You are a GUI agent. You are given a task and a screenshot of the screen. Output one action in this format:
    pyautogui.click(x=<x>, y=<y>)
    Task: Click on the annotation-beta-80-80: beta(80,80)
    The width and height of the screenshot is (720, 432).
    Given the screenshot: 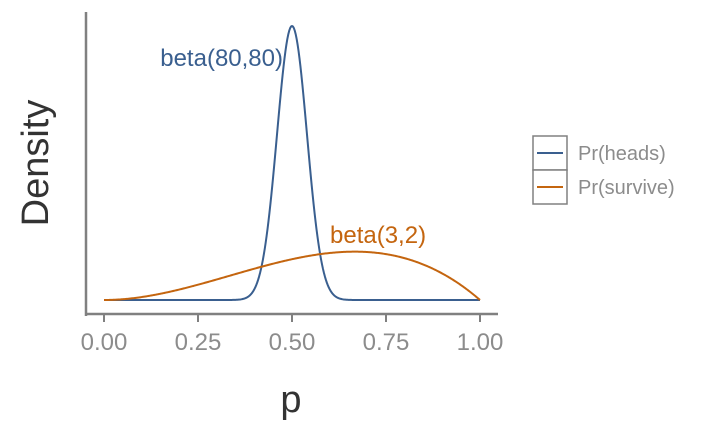 What is the action you would take?
    pyautogui.click(x=221, y=58)
    